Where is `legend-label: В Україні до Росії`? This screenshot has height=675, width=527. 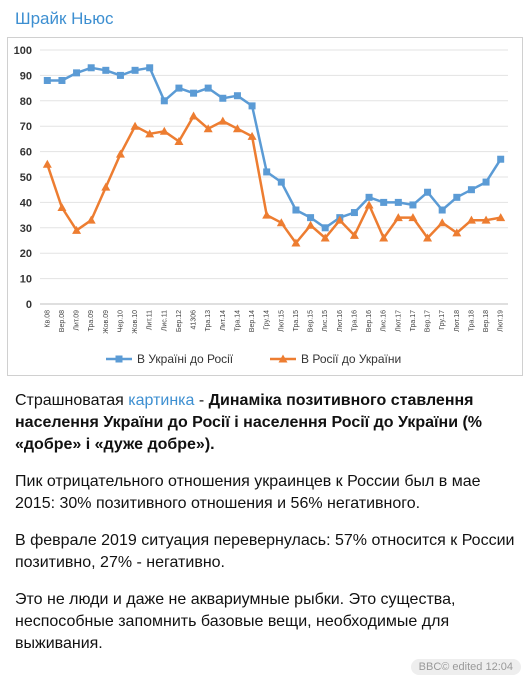 legend-label: В Україні до Росії is located at coordinates (185, 359).